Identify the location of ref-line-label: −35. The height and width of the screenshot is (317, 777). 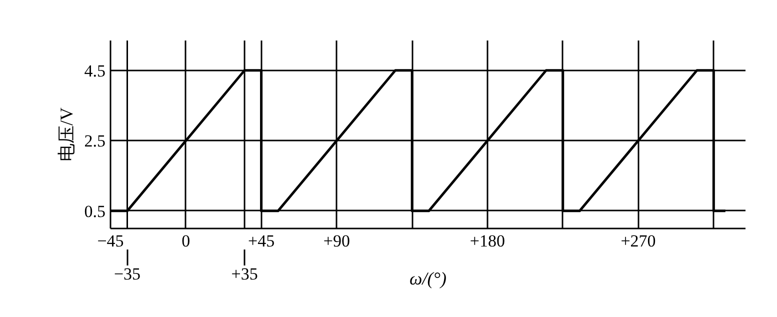
(127, 274).